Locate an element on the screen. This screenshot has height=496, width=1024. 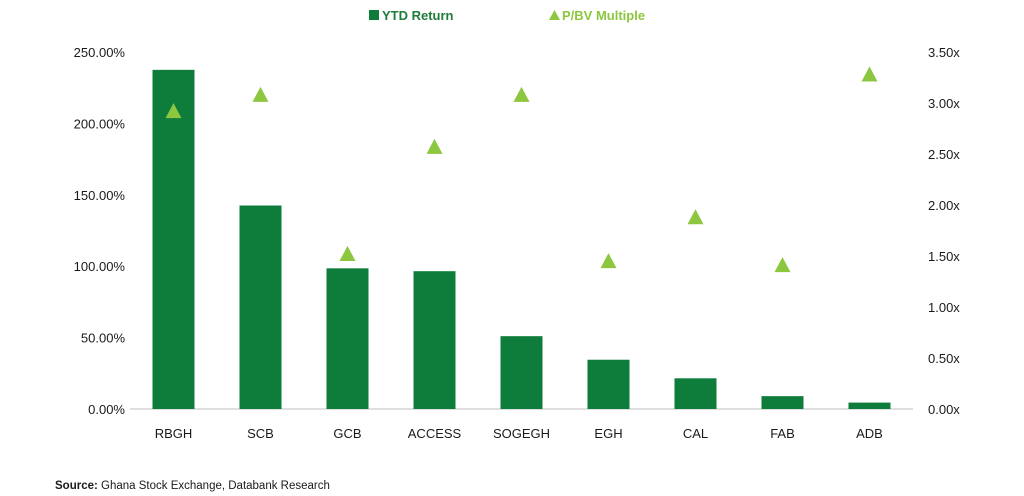
marker-scb is located at coordinates (260, 94).